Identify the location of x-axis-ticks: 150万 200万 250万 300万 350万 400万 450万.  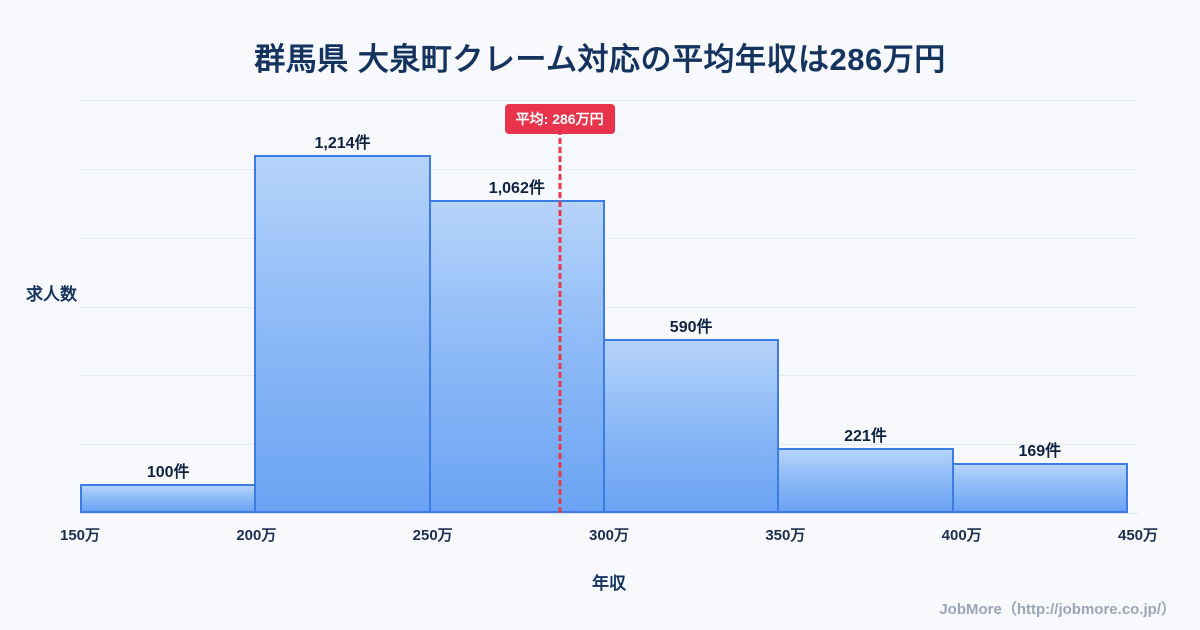
(609, 528).